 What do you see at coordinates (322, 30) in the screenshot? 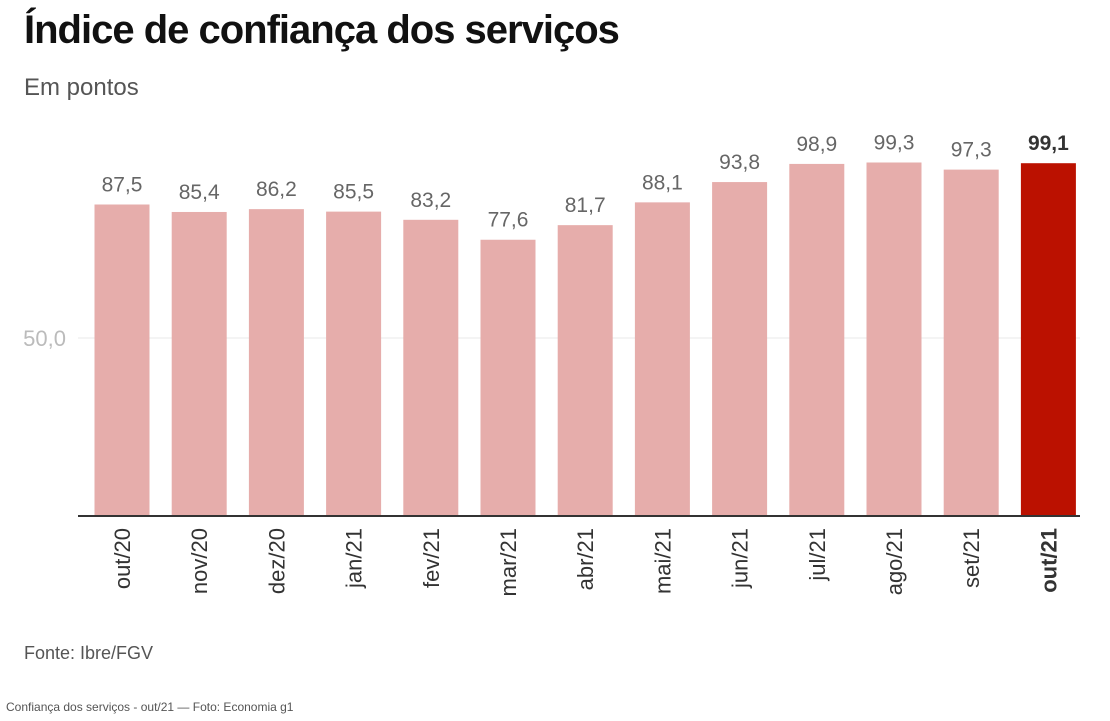
I see `page-title: Índice de confiança dos serviços` at bounding box center [322, 30].